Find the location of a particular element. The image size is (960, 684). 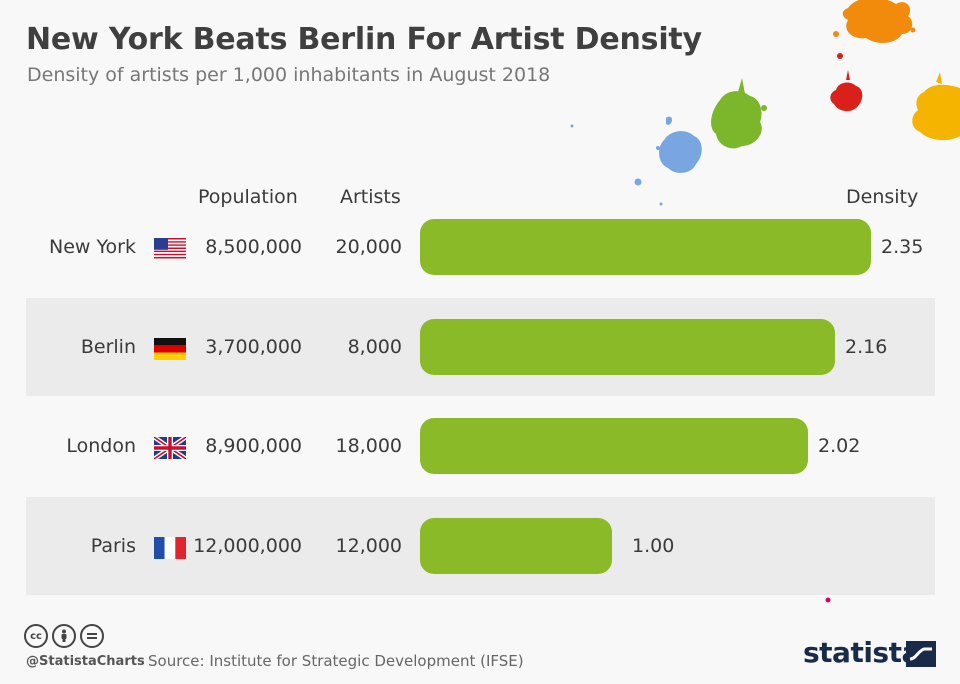

orange-splat-icon is located at coordinates (874, 21).